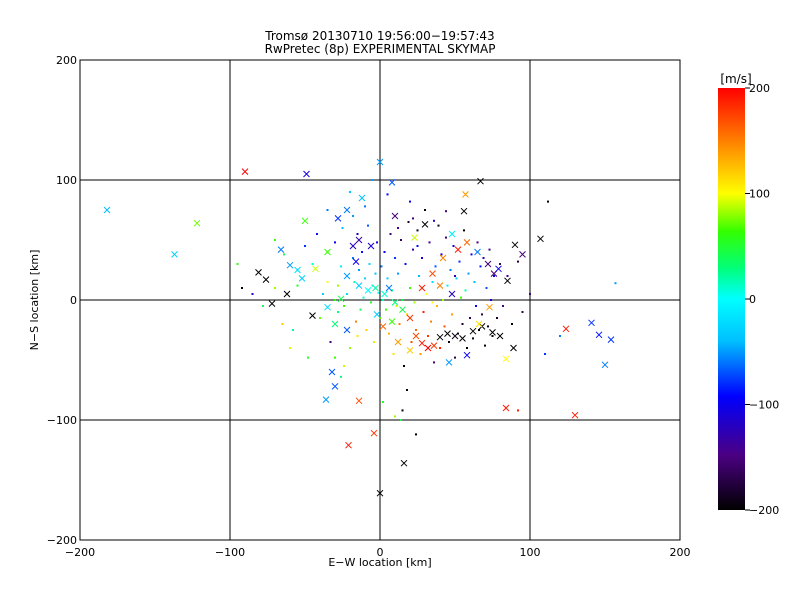 The height and width of the screenshot is (600, 800). Describe the element at coordinates (66, 180) in the screenshot. I see `y-tick-label: 100` at that location.